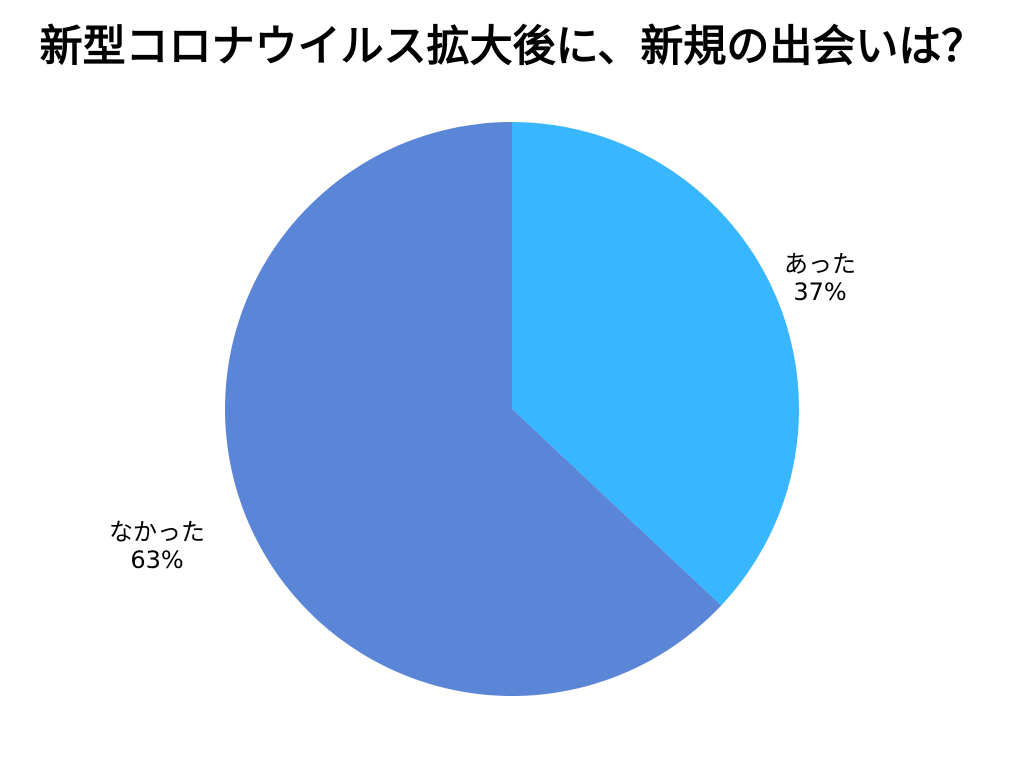 The width and height of the screenshot is (1024, 768). What do you see at coordinates (157, 532) in the screenshot?
I see `slice-label-nakatta-name: なかった` at bounding box center [157, 532].